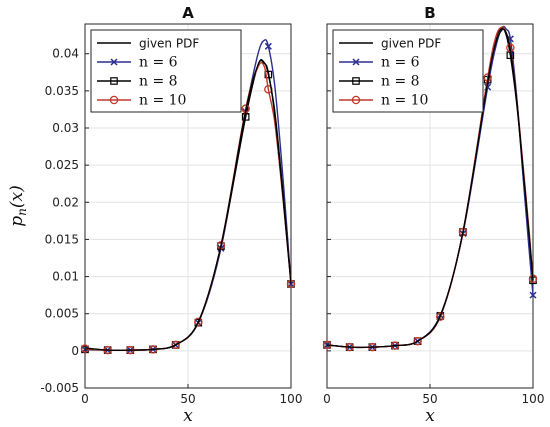 The height and width of the screenshot is (427, 550). What do you see at coordinates (59, 388) in the screenshot?
I see `y-tick-label: -0.005` at bounding box center [59, 388].